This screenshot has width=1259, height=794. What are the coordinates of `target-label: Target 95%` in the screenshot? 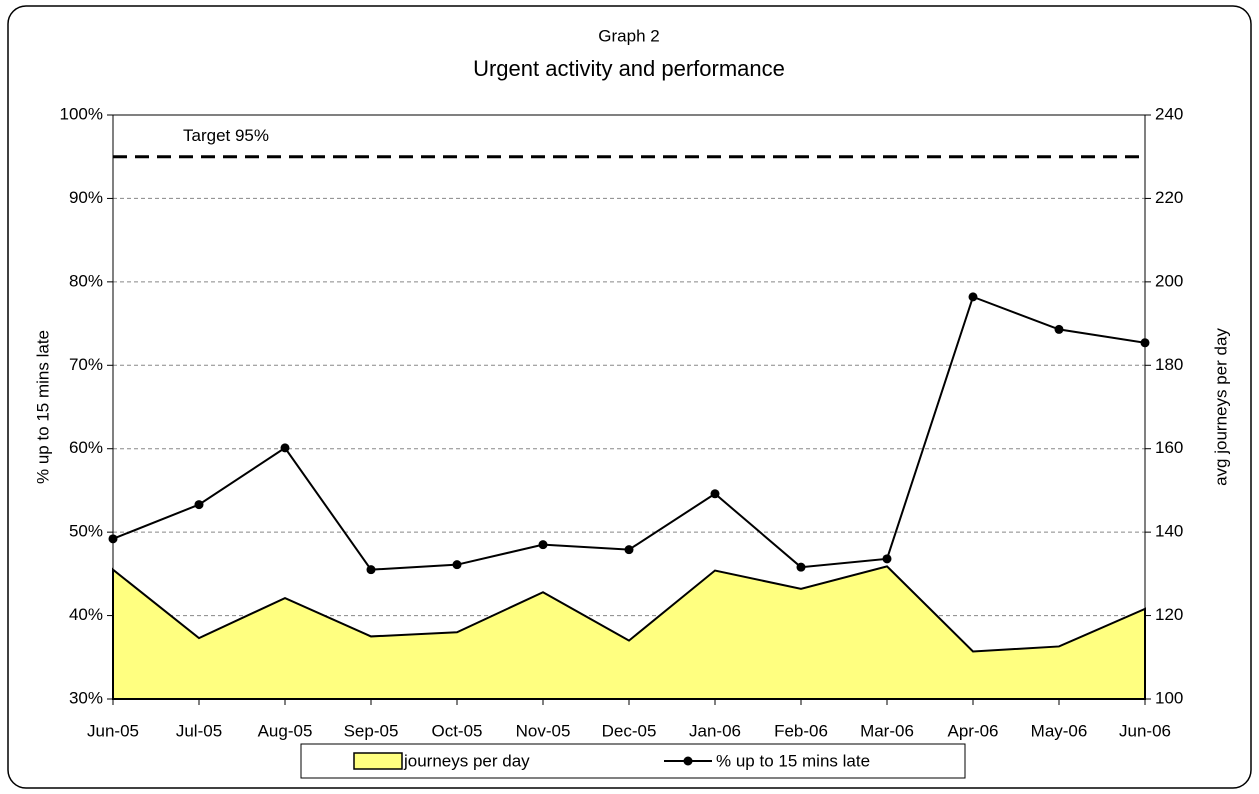 It's located at (226, 135).